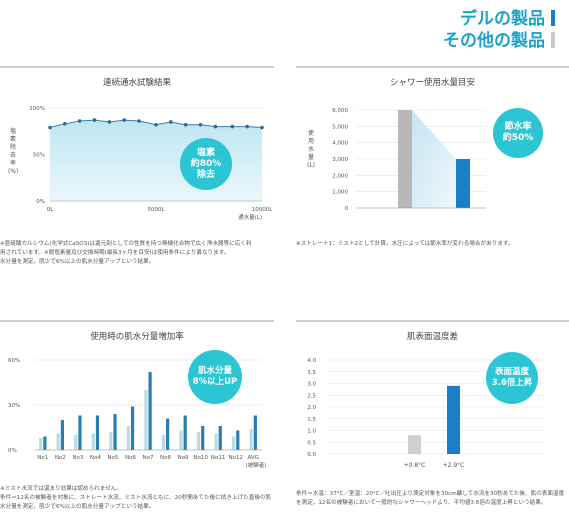  Describe the element at coordinates (311, 361) in the screenshot. I see `chart4-ytick: 4.0` at that location.